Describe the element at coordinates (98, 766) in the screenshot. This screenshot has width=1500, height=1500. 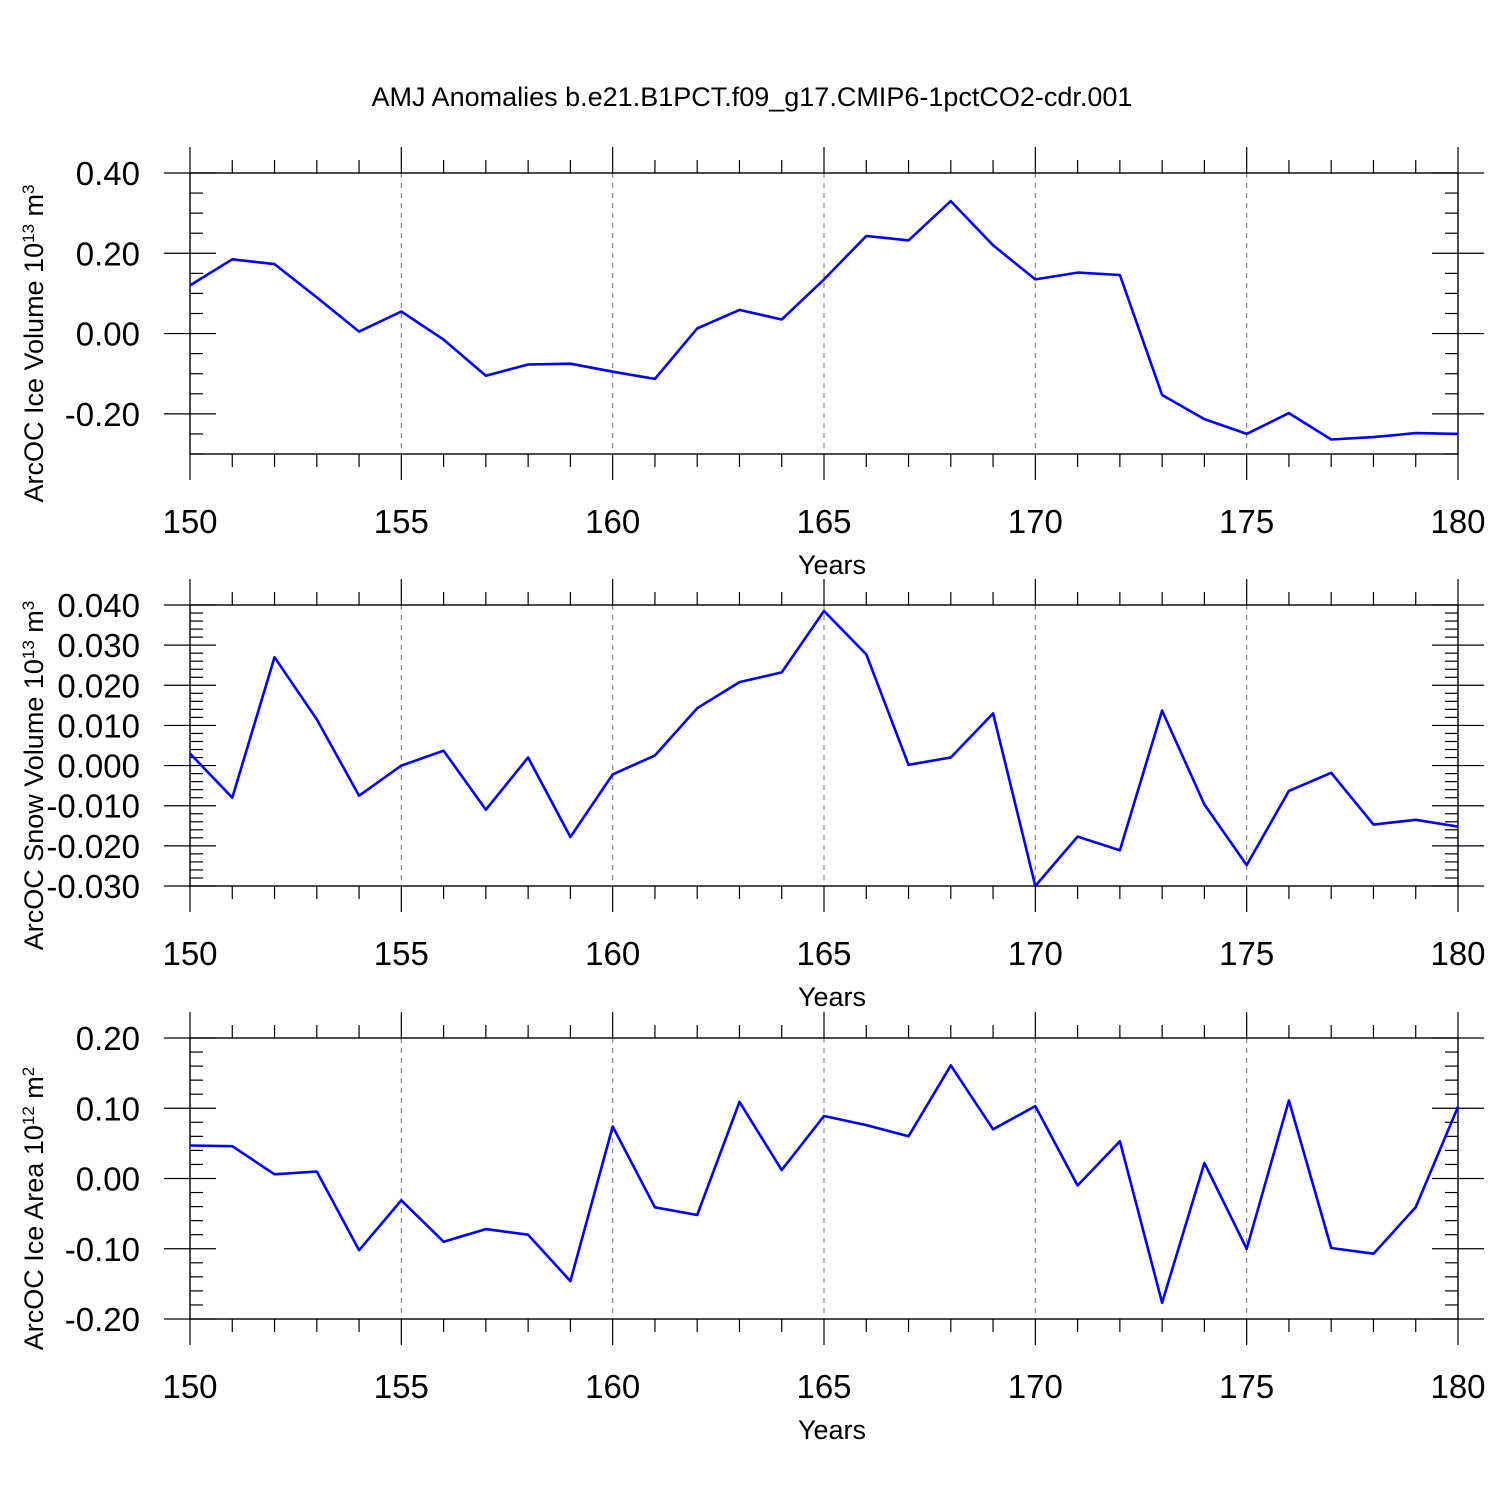
I see `y-tick-label: 0.000` at that location.